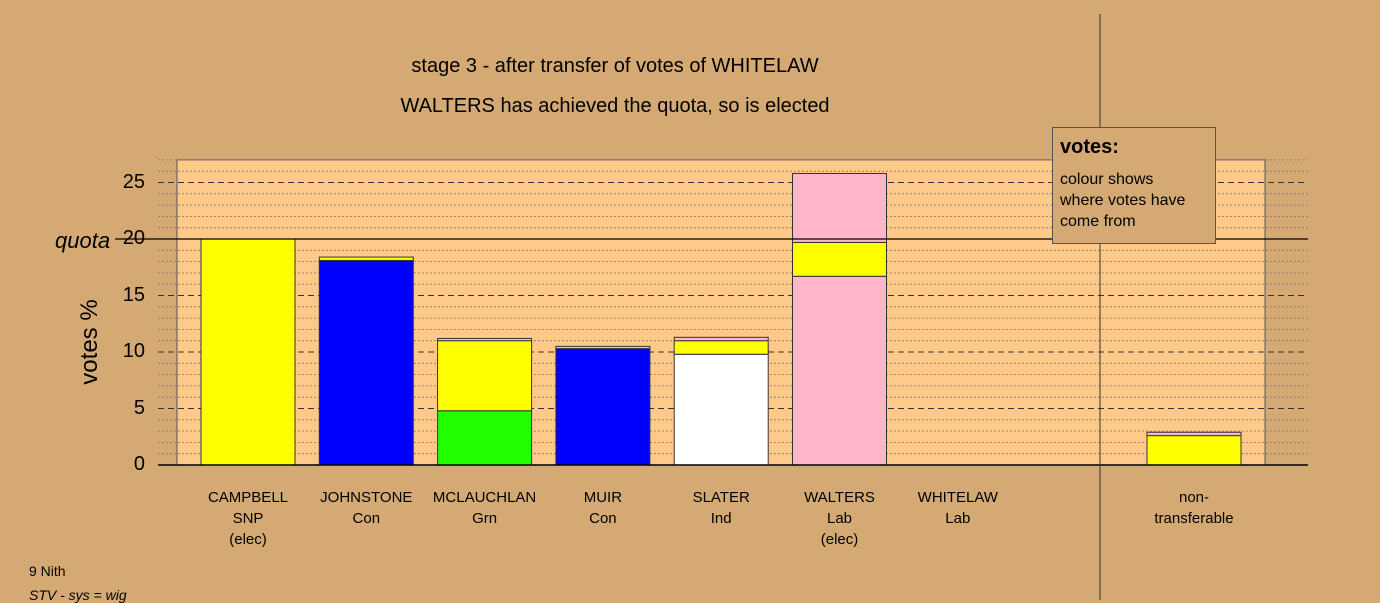  What do you see at coordinates (47, 571) in the screenshot?
I see `footer-ward: 9 Nith` at bounding box center [47, 571].